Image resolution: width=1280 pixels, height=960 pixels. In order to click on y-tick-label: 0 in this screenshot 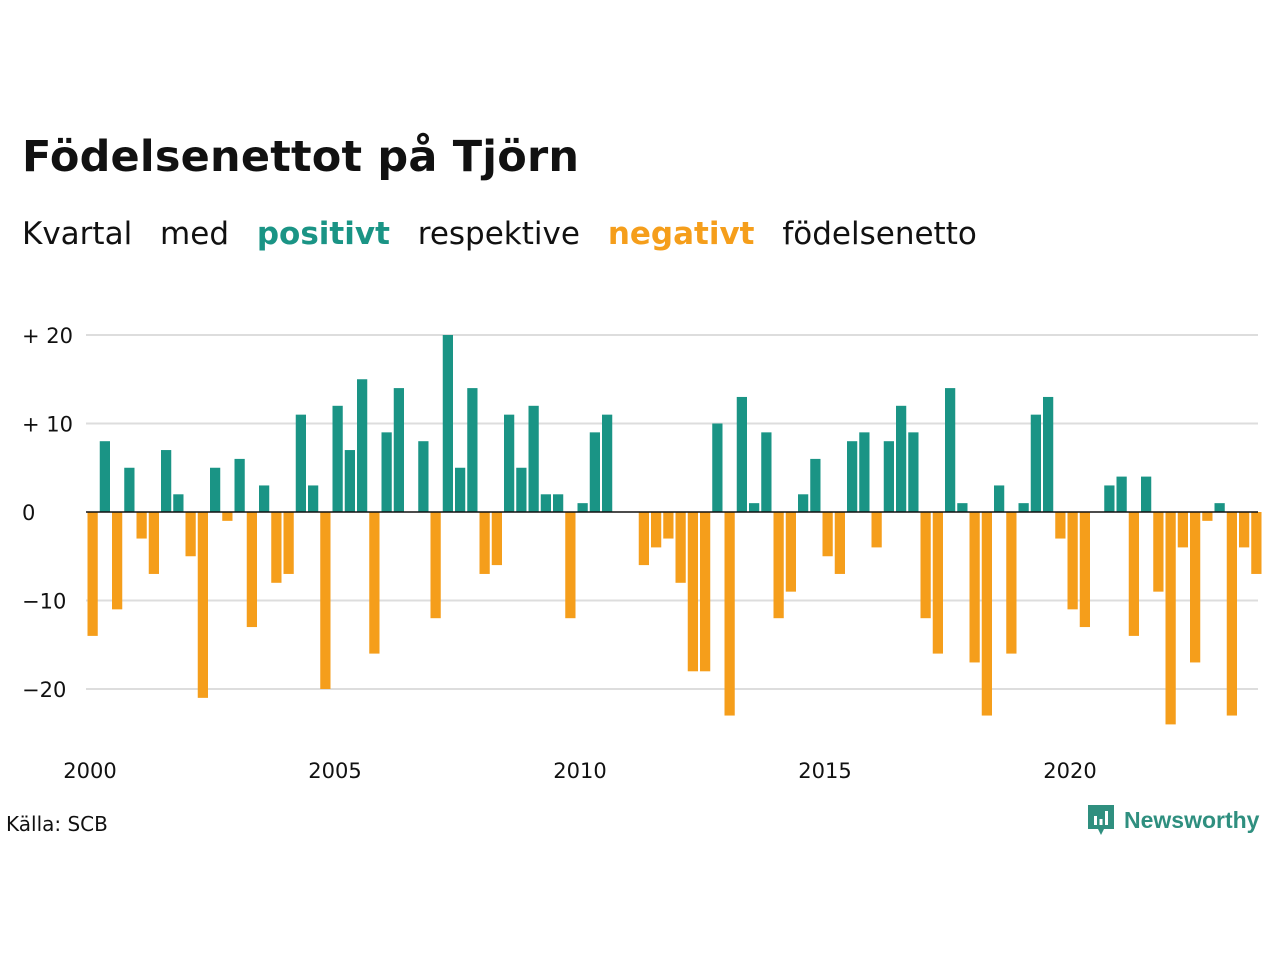, I will do `click(28, 513)`.